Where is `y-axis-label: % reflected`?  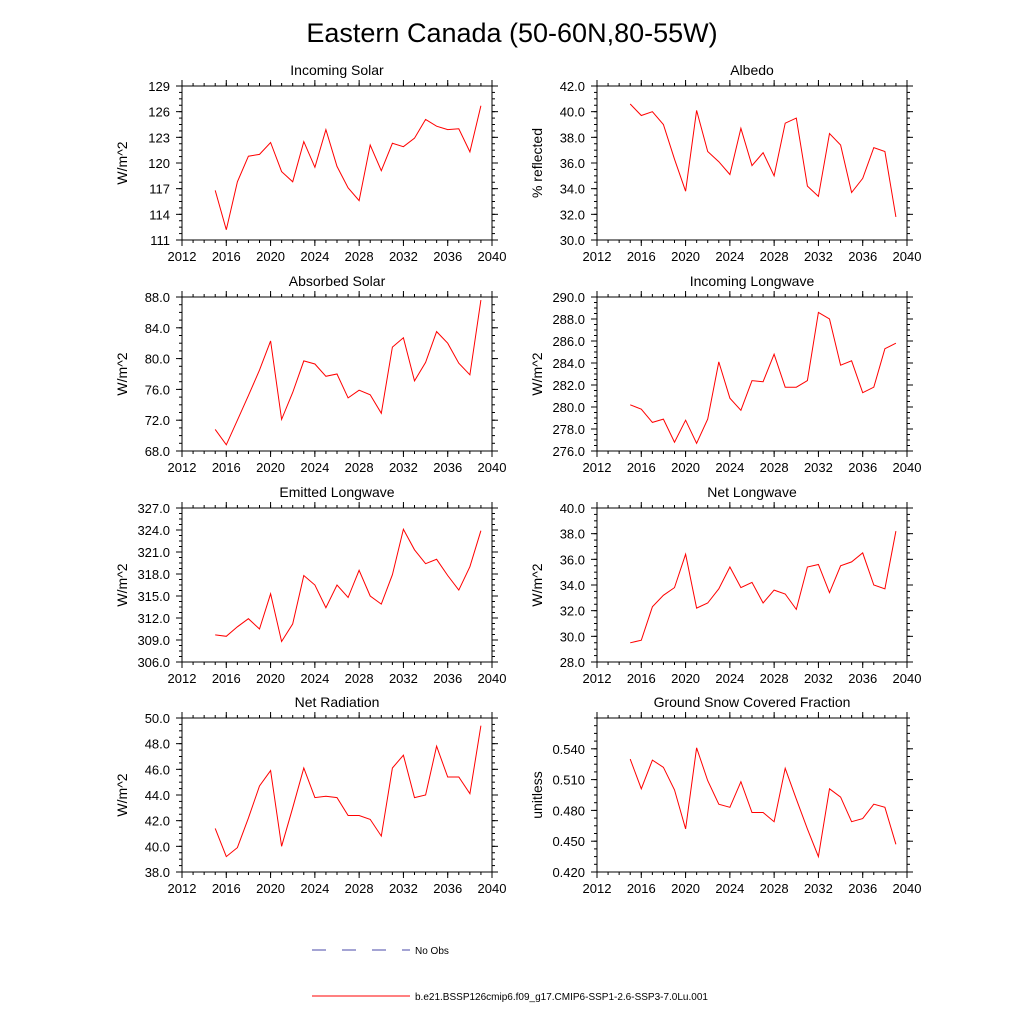
y-axis-label: % reflected is located at coordinates (537, 163).